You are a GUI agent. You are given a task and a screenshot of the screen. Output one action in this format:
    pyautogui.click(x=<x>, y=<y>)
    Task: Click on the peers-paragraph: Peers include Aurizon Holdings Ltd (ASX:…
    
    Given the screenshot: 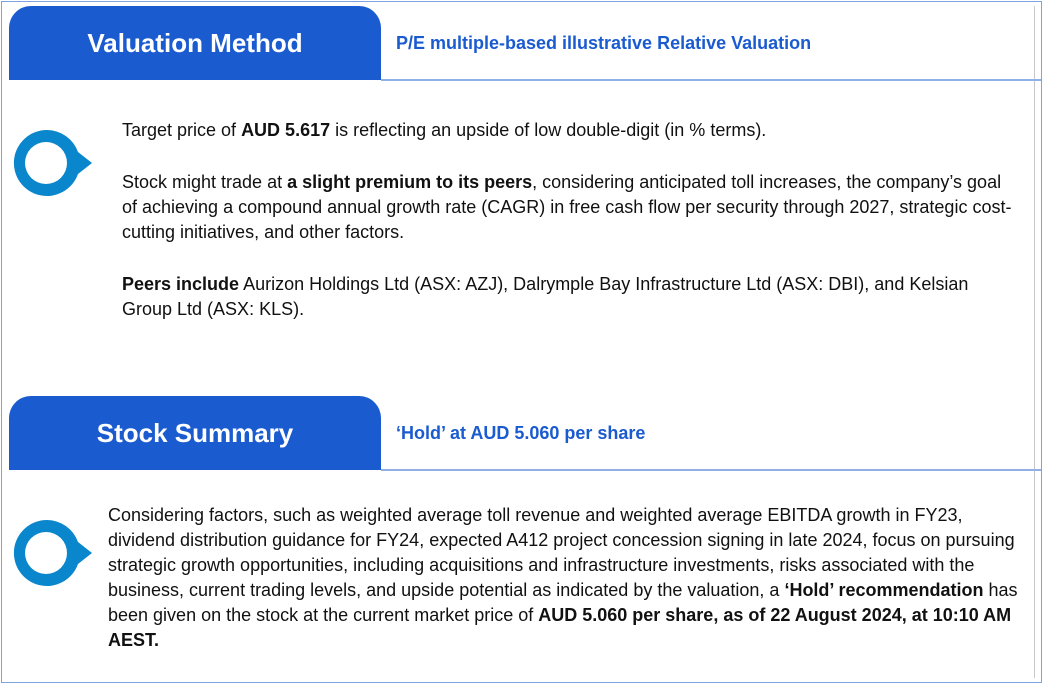 What is the action you would take?
    pyautogui.click(x=545, y=296)
    